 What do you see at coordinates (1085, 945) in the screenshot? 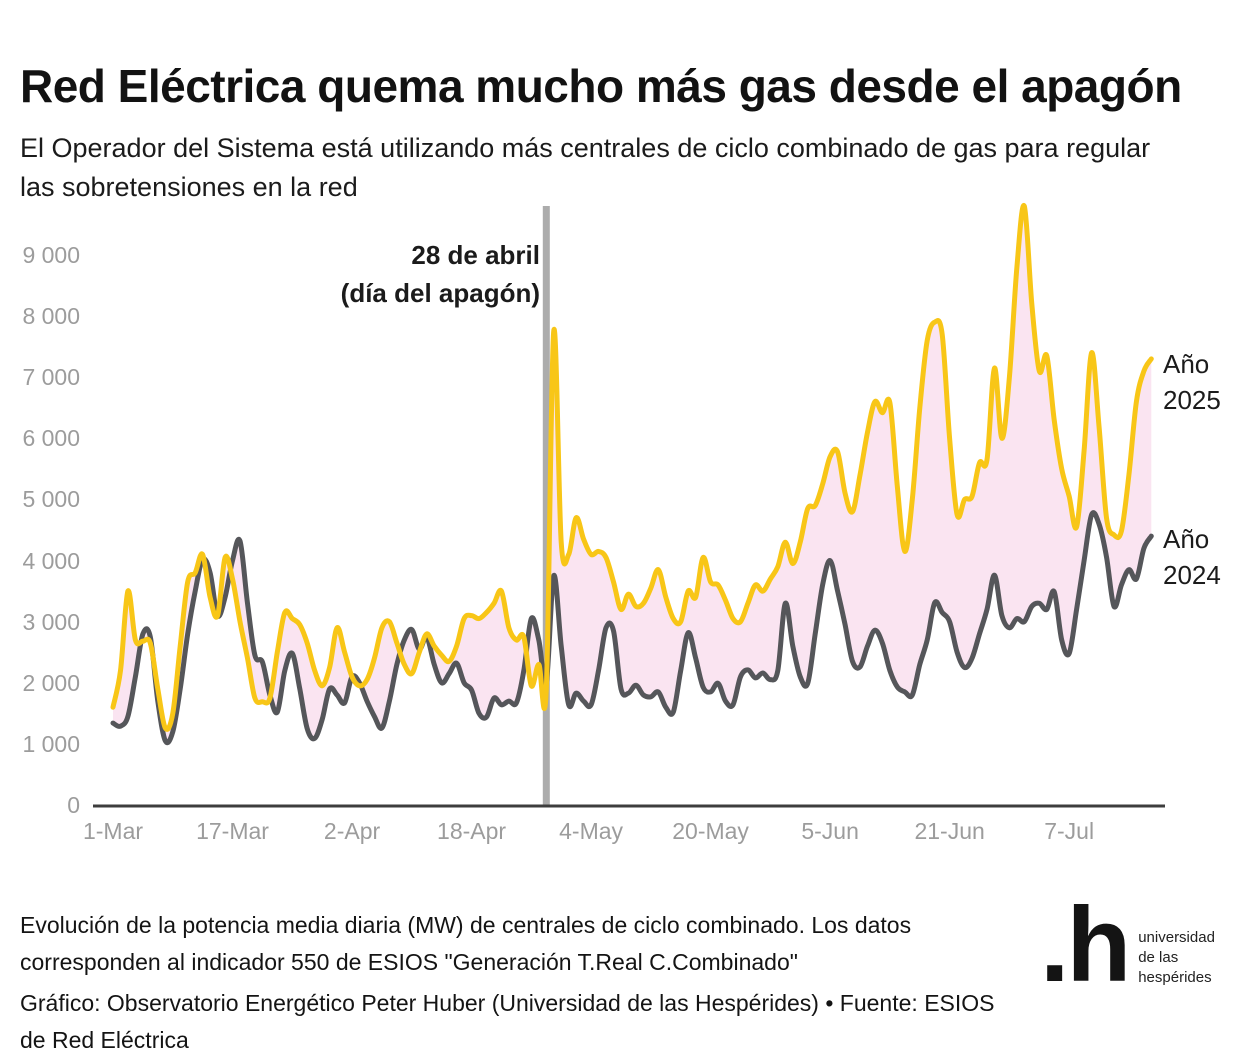
I see `hesperides-logo-mark: .h` at bounding box center [1085, 945].